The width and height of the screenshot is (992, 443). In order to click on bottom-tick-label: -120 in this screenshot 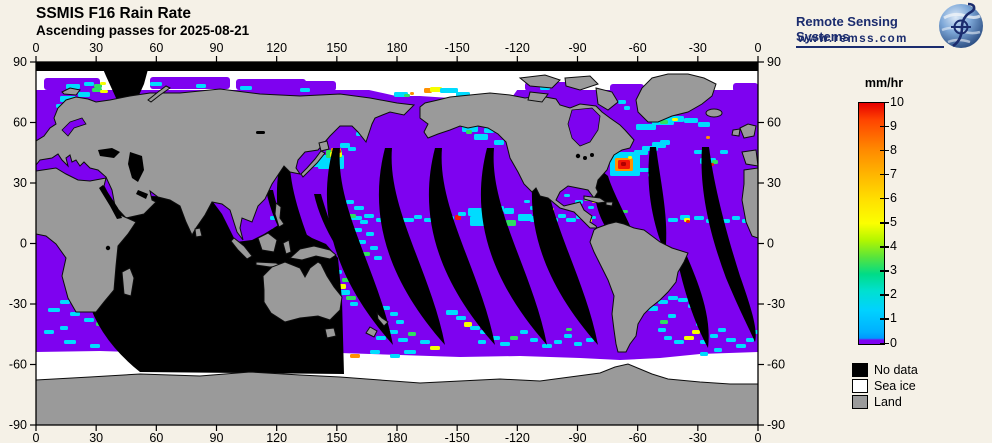, I will do `click(517, 437)`.